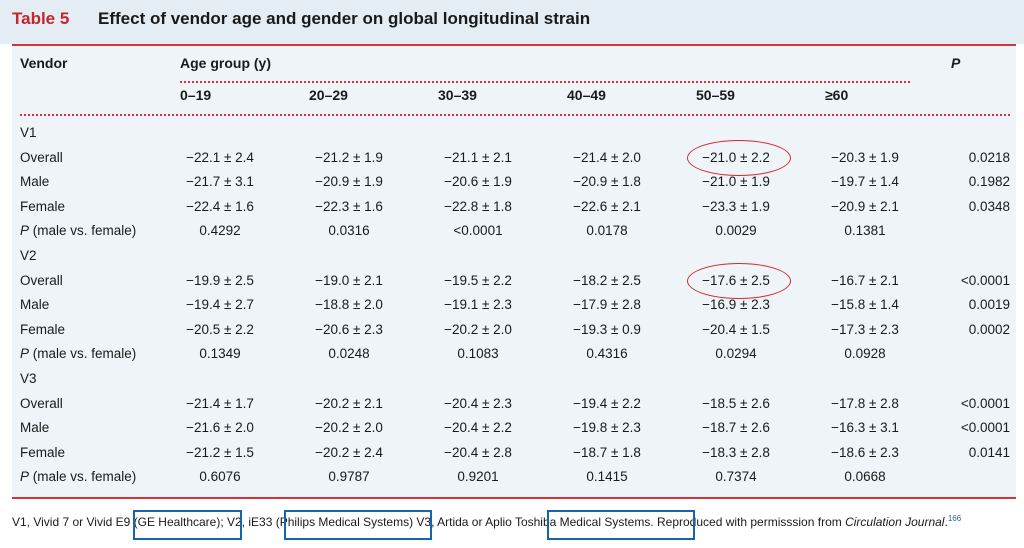  What do you see at coordinates (220, 157) in the screenshot?
I see `table-cell: −22.1 ± 2.4` at bounding box center [220, 157].